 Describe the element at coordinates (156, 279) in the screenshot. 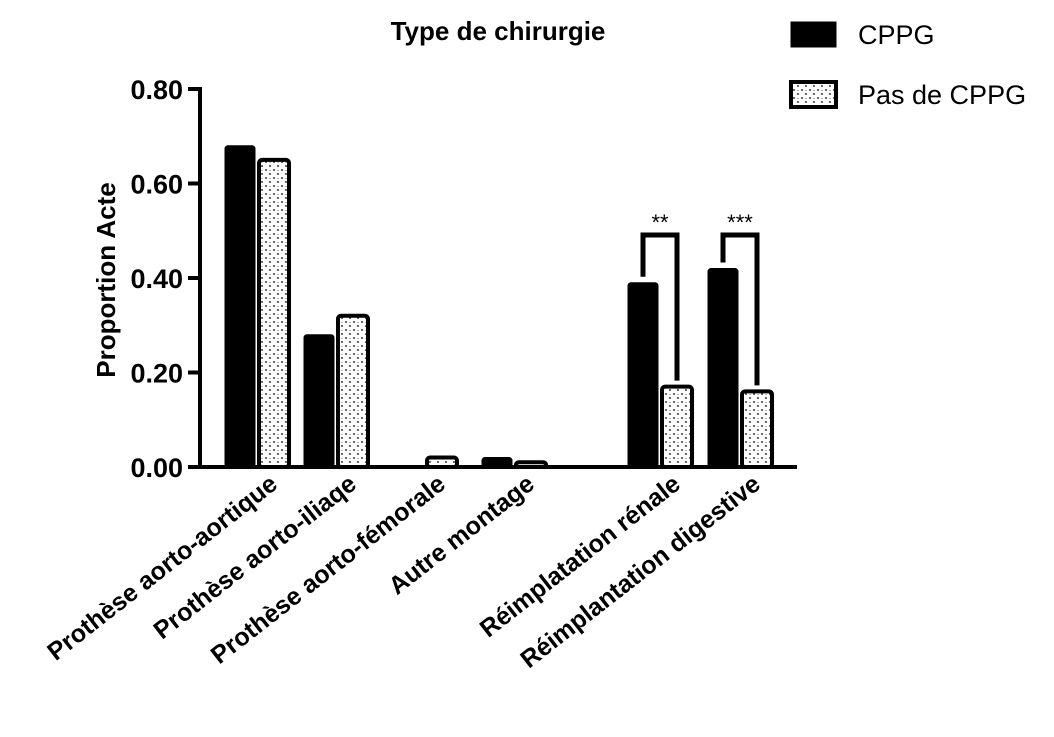

I see `y-tick-label: 0.40` at that location.